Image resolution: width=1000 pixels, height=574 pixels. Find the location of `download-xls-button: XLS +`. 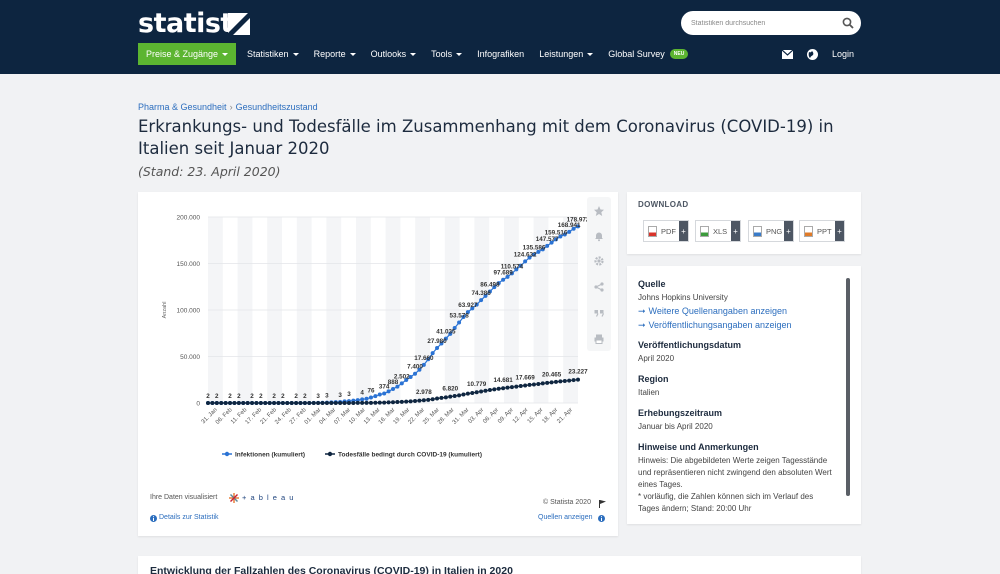

download-xls-button: XLS + is located at coordinates (718, 231).